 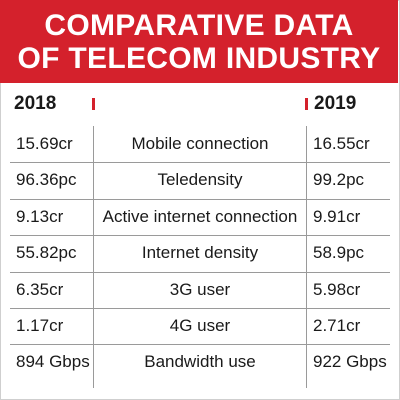 I want to click on cell-2019: 9.91cr, so click(x=337, y=216).